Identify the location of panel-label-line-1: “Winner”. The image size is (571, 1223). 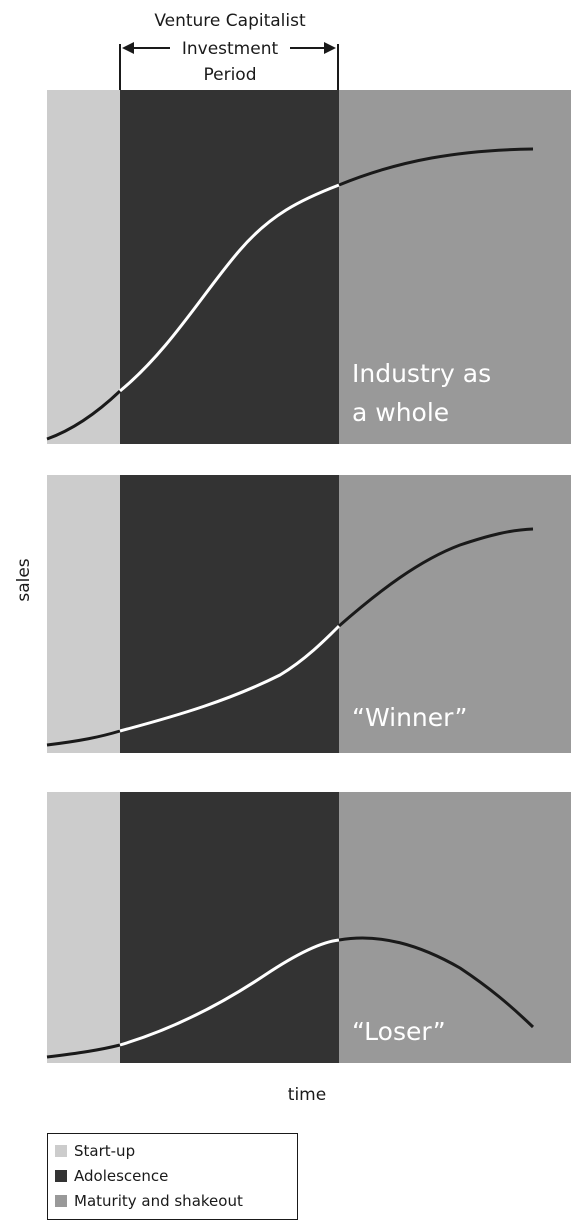
(409, 717).